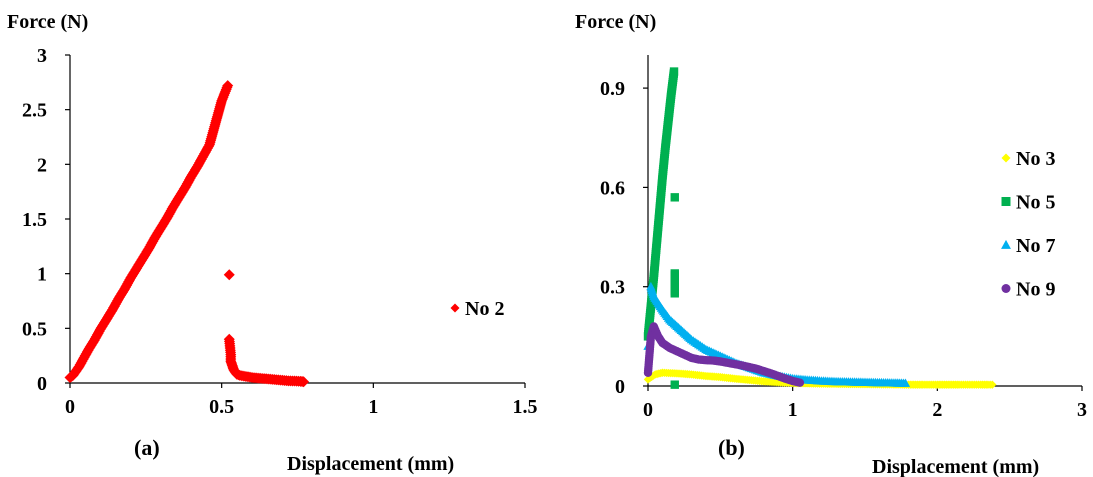 The height and width of the screenshot is (477, 1093). Describe the element at coordinates (525, 407) in the screenshot. I see `x-tick-label: 1.5` at that location.